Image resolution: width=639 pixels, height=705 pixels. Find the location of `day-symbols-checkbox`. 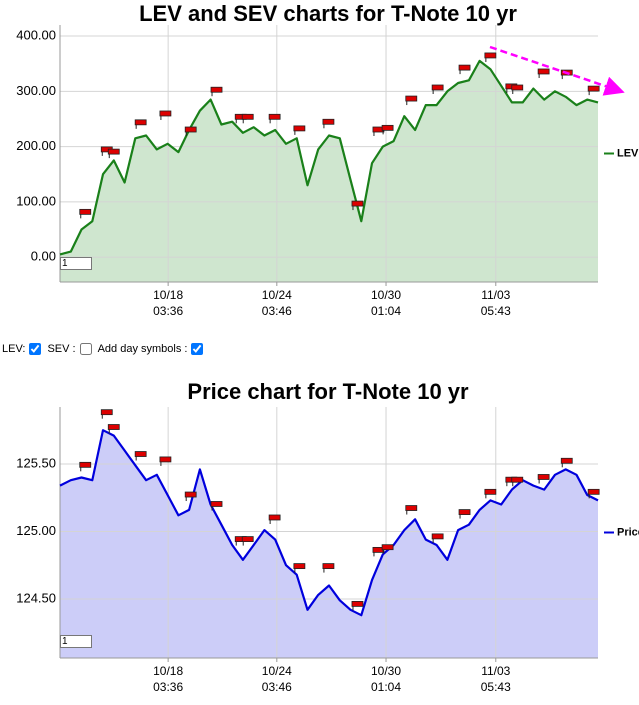

day-symbols-checkbox is located at coordinates (197, 349).